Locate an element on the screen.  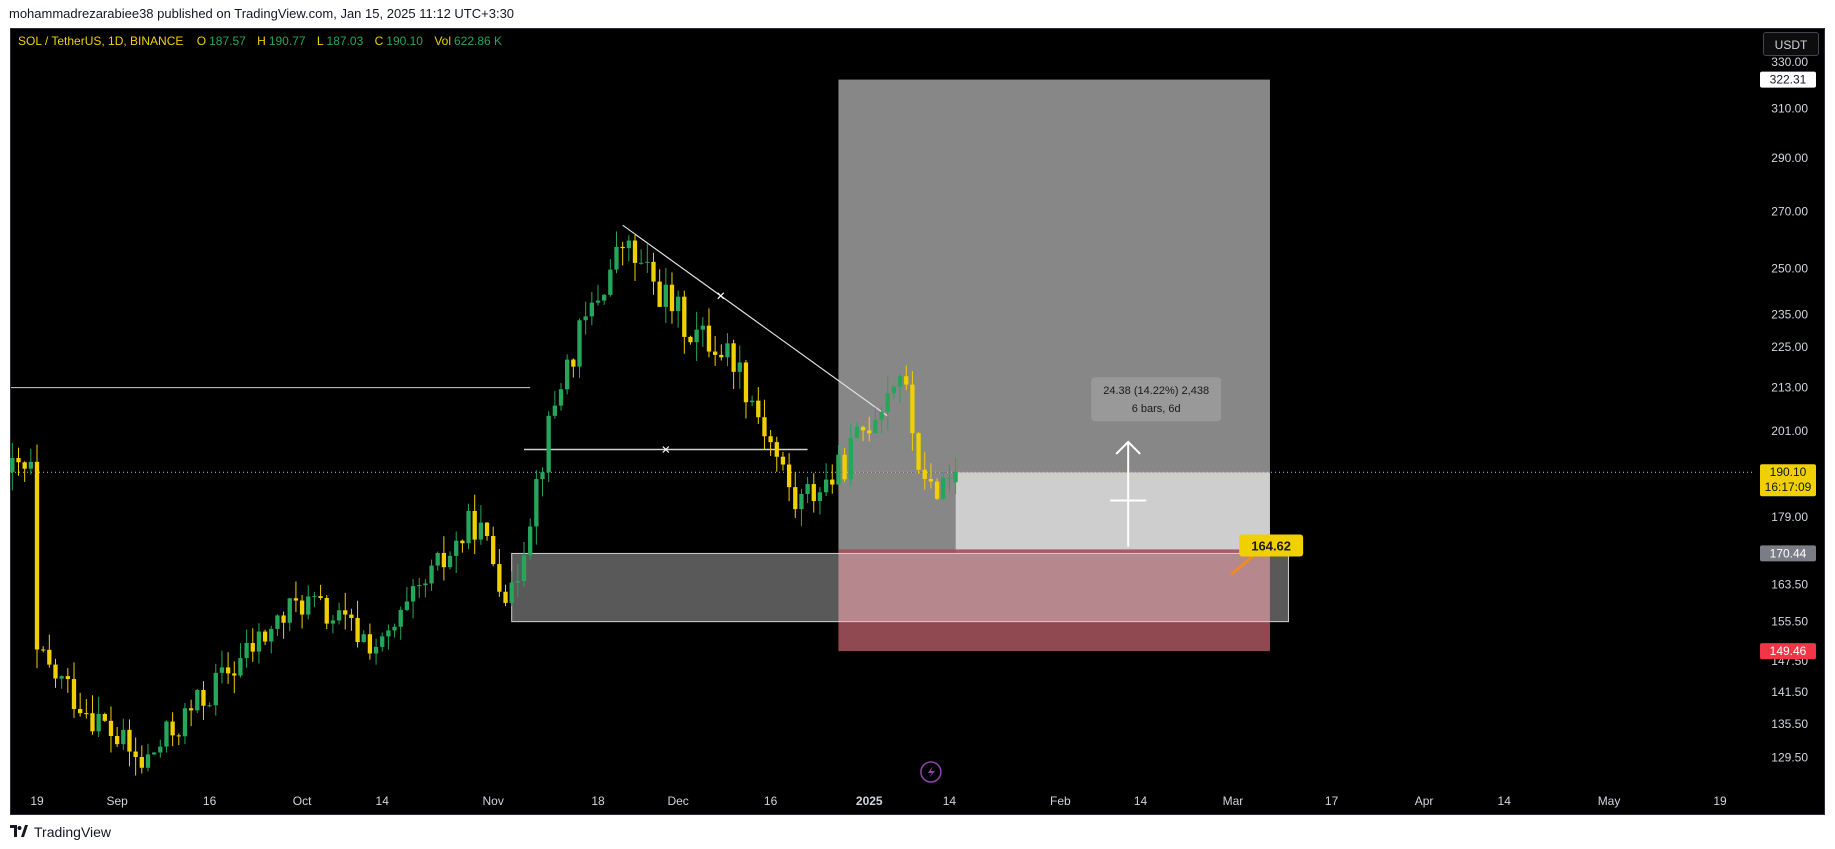
entry-price-label: 170.44 is located at coordinates (1788, 553).